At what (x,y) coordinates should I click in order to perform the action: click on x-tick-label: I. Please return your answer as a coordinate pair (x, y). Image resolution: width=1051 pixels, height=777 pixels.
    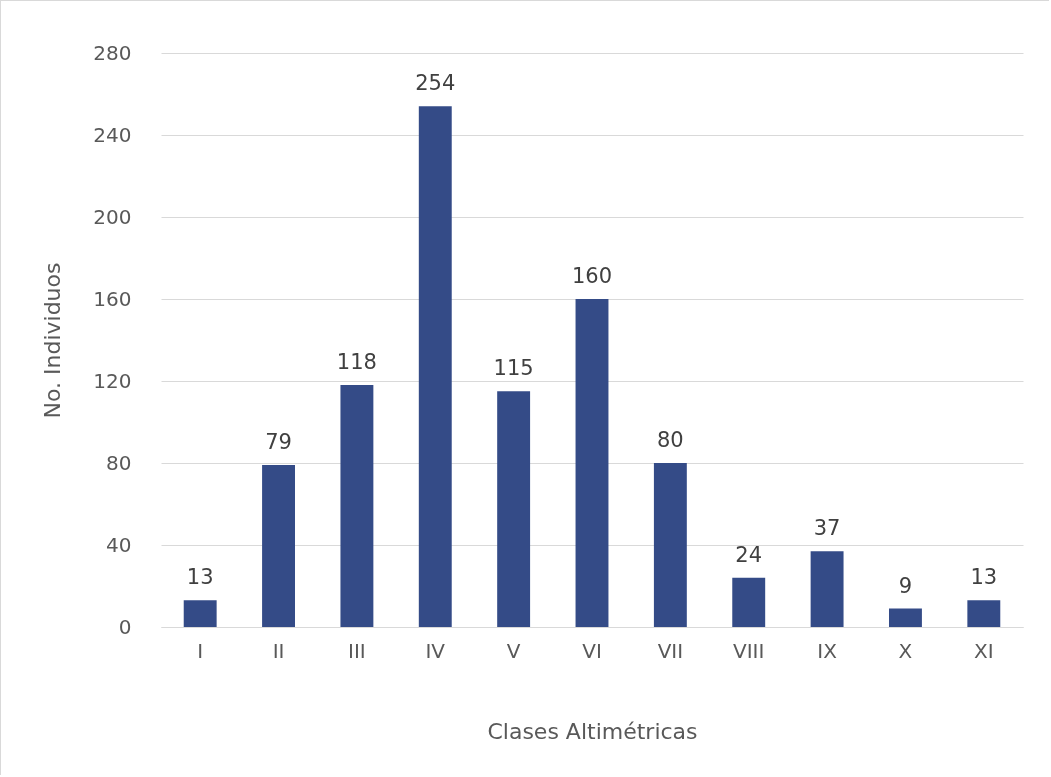
    Looking at the image, I should click on (200, 650).